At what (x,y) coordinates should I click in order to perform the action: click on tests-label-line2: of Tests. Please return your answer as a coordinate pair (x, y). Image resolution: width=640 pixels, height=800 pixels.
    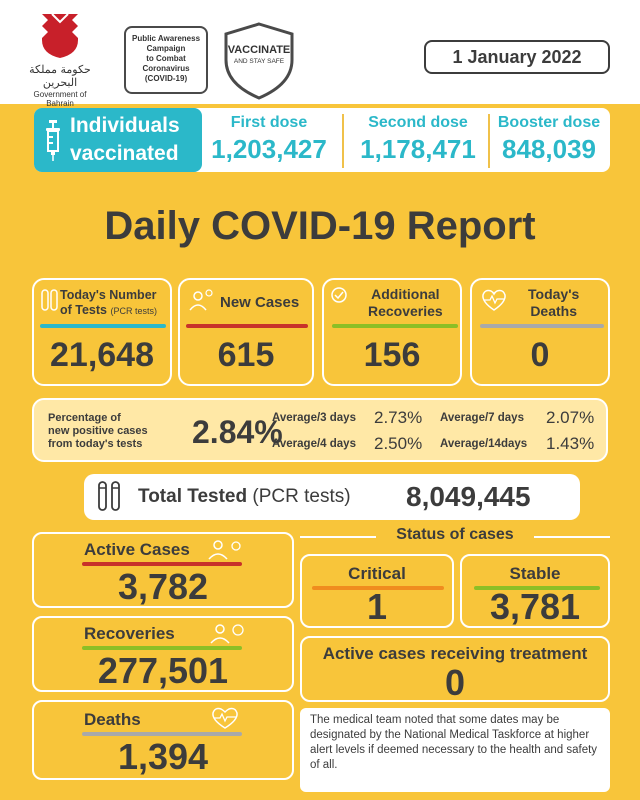
    Looking at the image, I should click on (83, 310).